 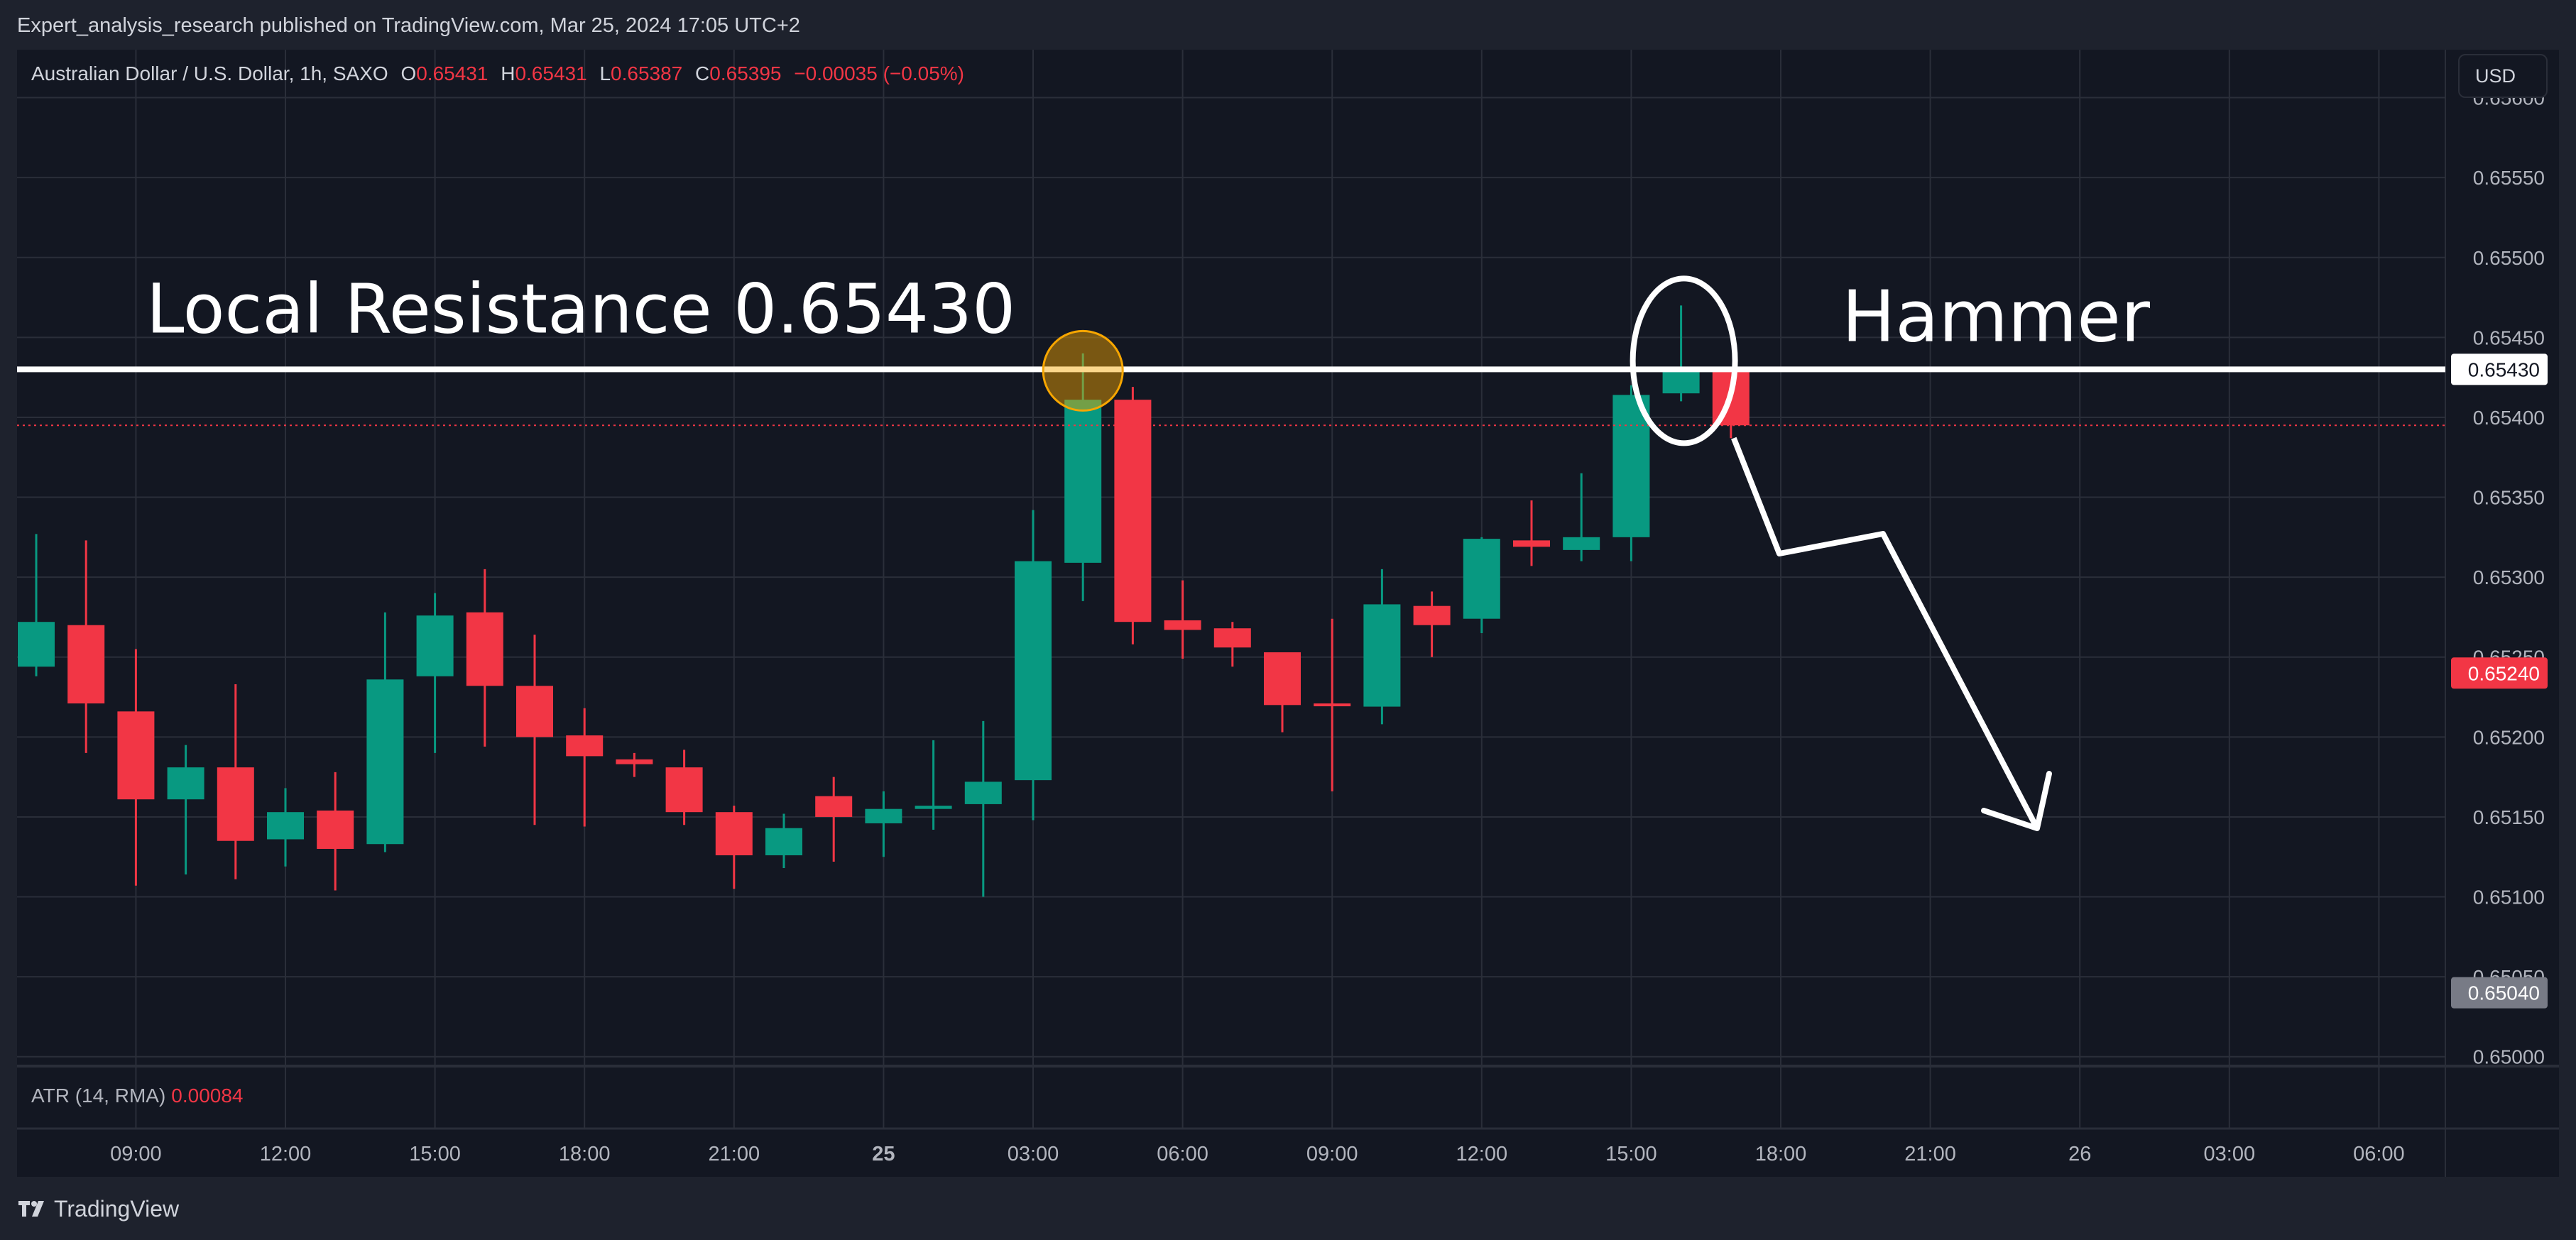 I want to click on high-value: 0.65431, so click(x=551, y=73).